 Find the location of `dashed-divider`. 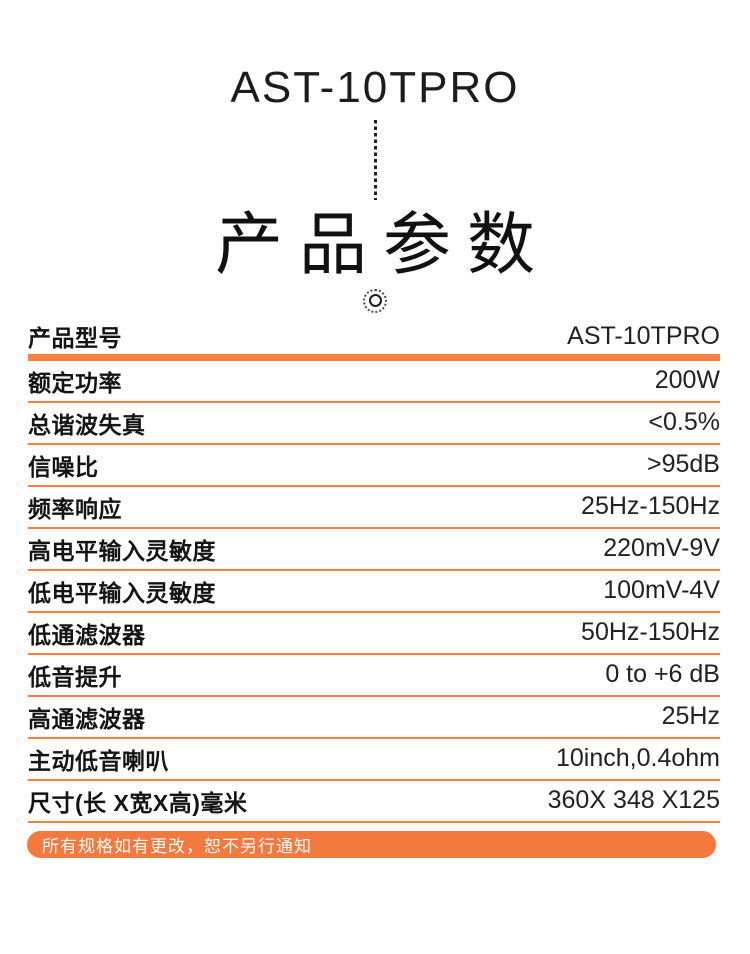

dashed-divider is located at coordinates (375, 160).